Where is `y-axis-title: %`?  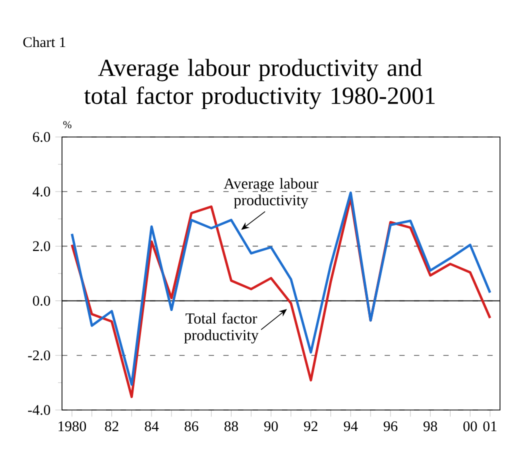 y-axis-title: % is located at coordinates (67, 124).